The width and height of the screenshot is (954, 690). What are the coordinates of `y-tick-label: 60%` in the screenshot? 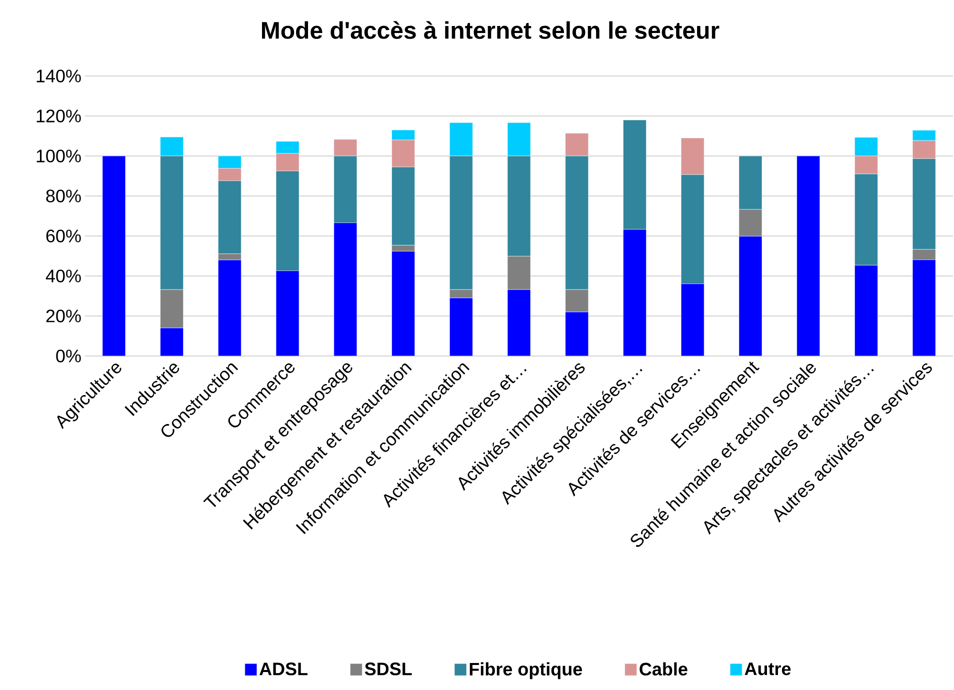 It's located at (63, 236).